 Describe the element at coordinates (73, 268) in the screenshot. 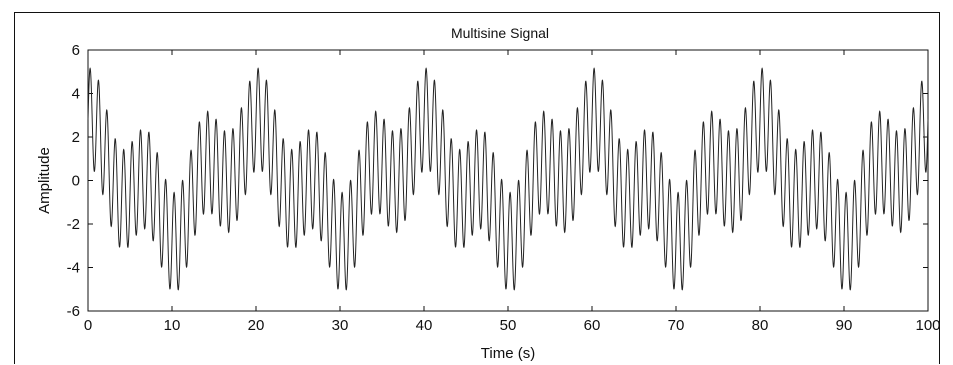

I see `y-tick-label: -4` at that location.